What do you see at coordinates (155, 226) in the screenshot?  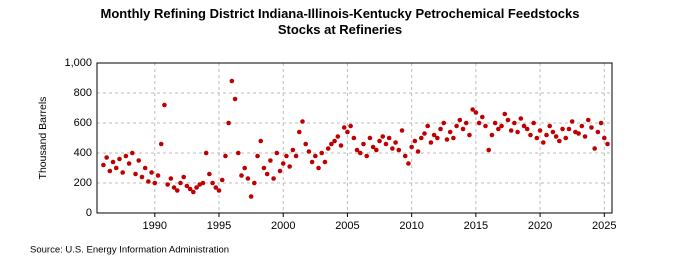 I see `x-tick-label: 1990` at bounding box center [155, 226].